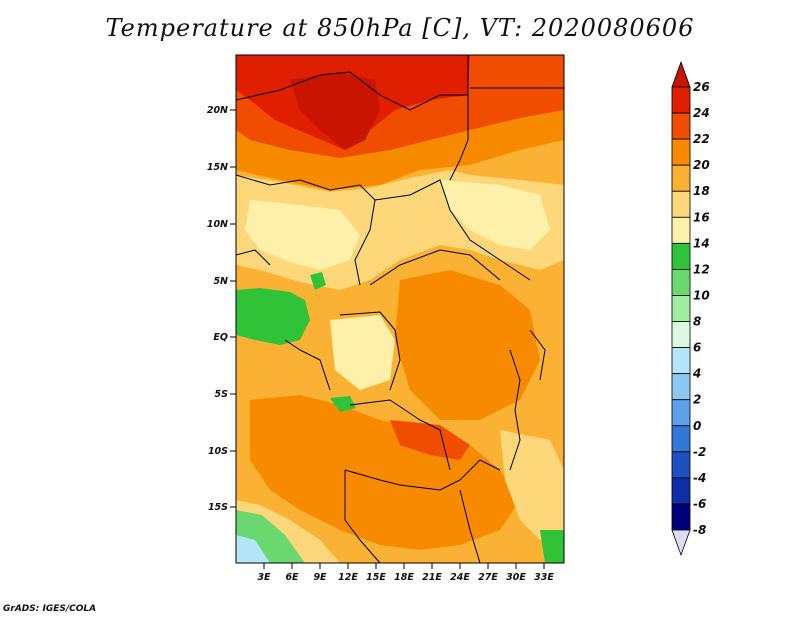 The image size is (800, 618). What do you see at coordinates (699, 452) in the screenshot?
I see `colorbar-label: -2` at bounding box center [699, 452].